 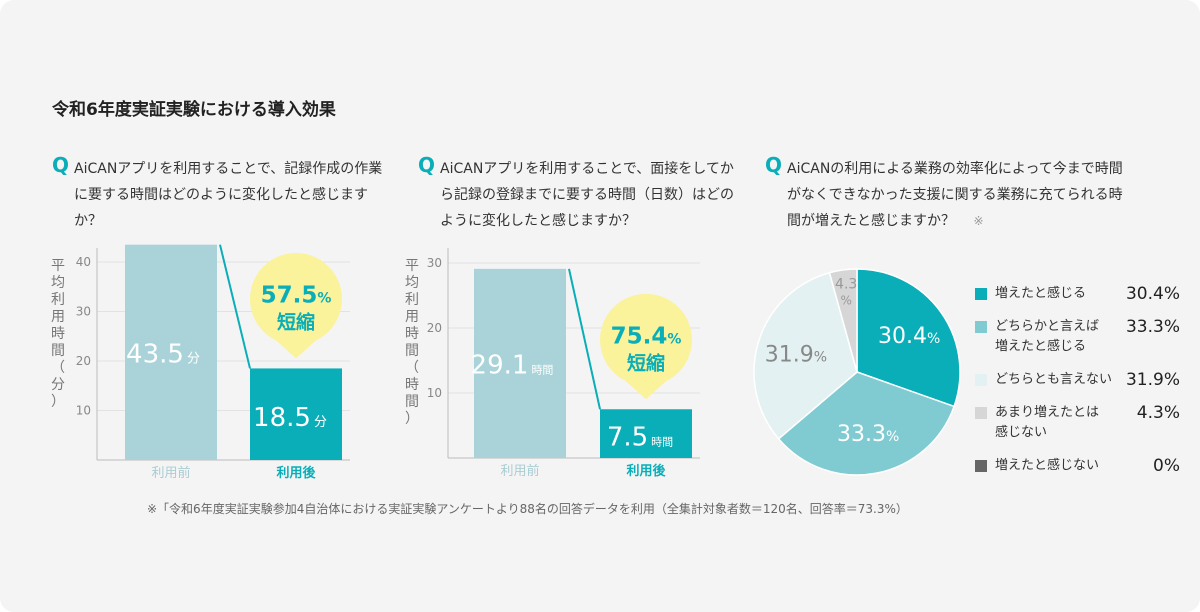 I want to click on note-mark: ※, so click(x=978, y=221).